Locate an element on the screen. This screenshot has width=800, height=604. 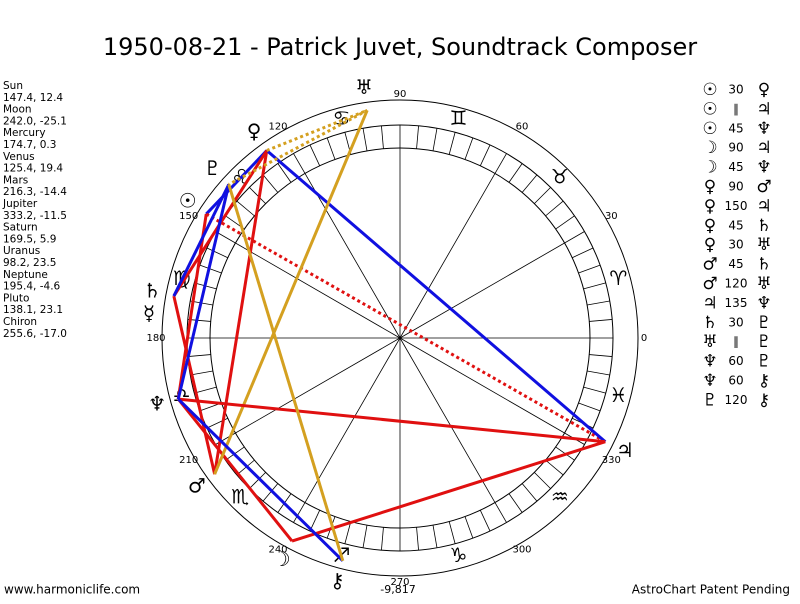
planet-name: Uranus is located at coordinates (21, 251).